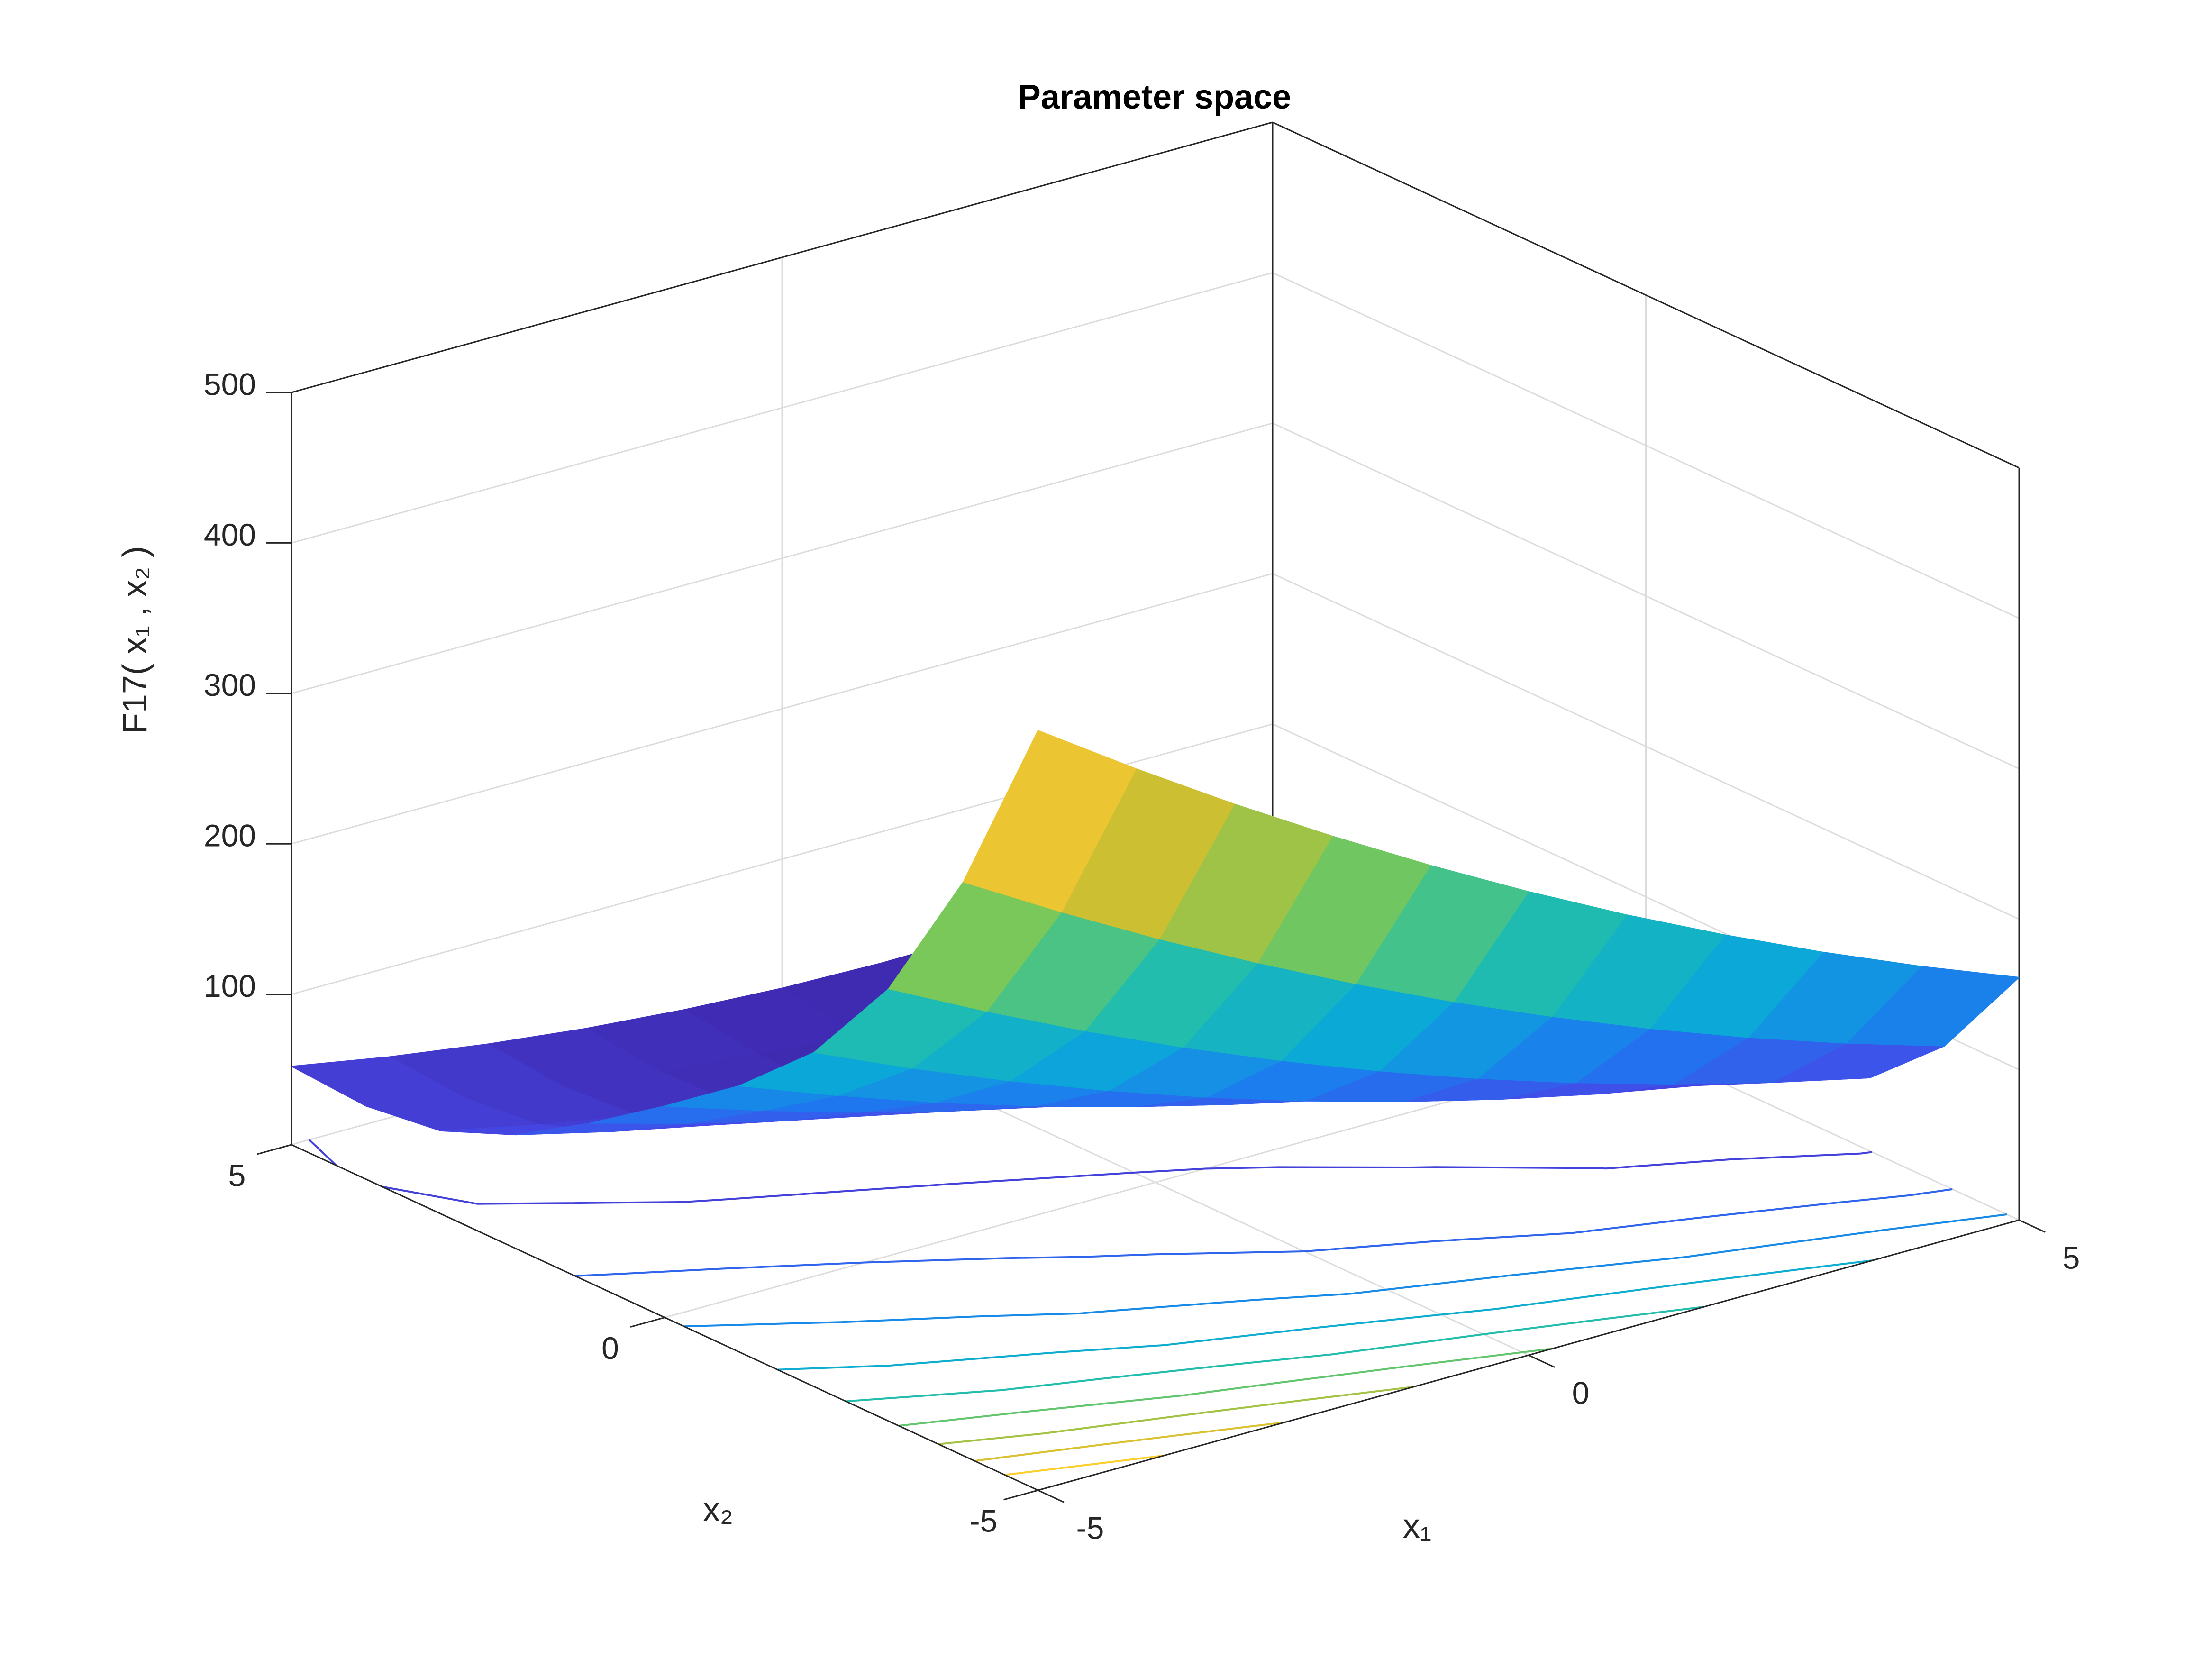 This screenshot has height=1659, width=2212. I want to click on z-tick-label: 500, so click(230, 383).